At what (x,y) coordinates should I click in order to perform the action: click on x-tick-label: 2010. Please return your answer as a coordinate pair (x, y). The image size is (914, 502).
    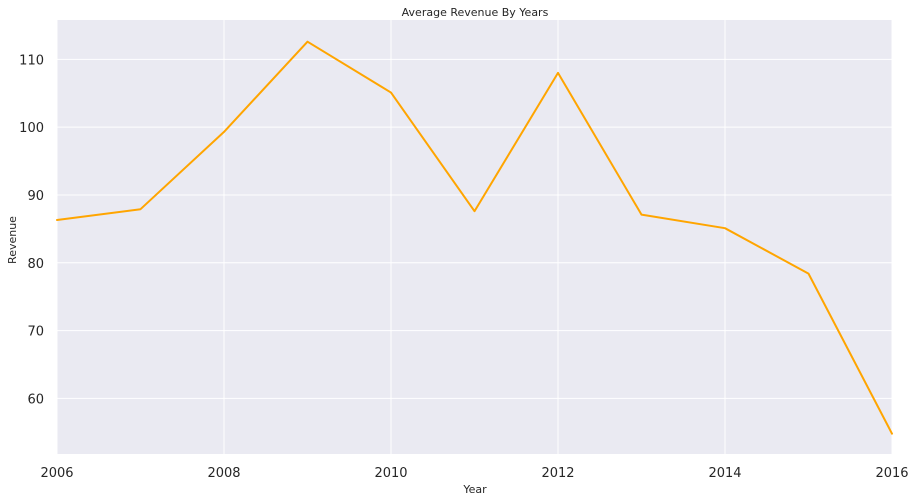
    Looking at the image, I should click on (390, 473).